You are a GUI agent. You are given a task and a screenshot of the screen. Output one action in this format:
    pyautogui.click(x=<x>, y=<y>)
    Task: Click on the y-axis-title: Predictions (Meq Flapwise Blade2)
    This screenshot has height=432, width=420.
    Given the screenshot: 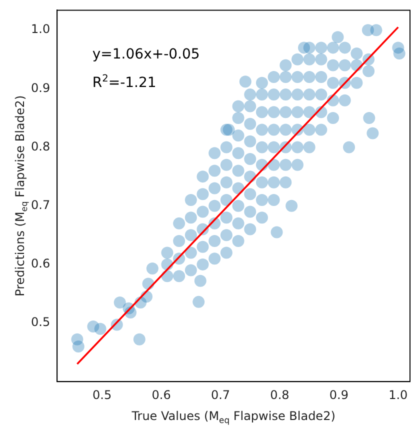 What is the action you would take?
    pyautogui.click(x=21, y=195)
    